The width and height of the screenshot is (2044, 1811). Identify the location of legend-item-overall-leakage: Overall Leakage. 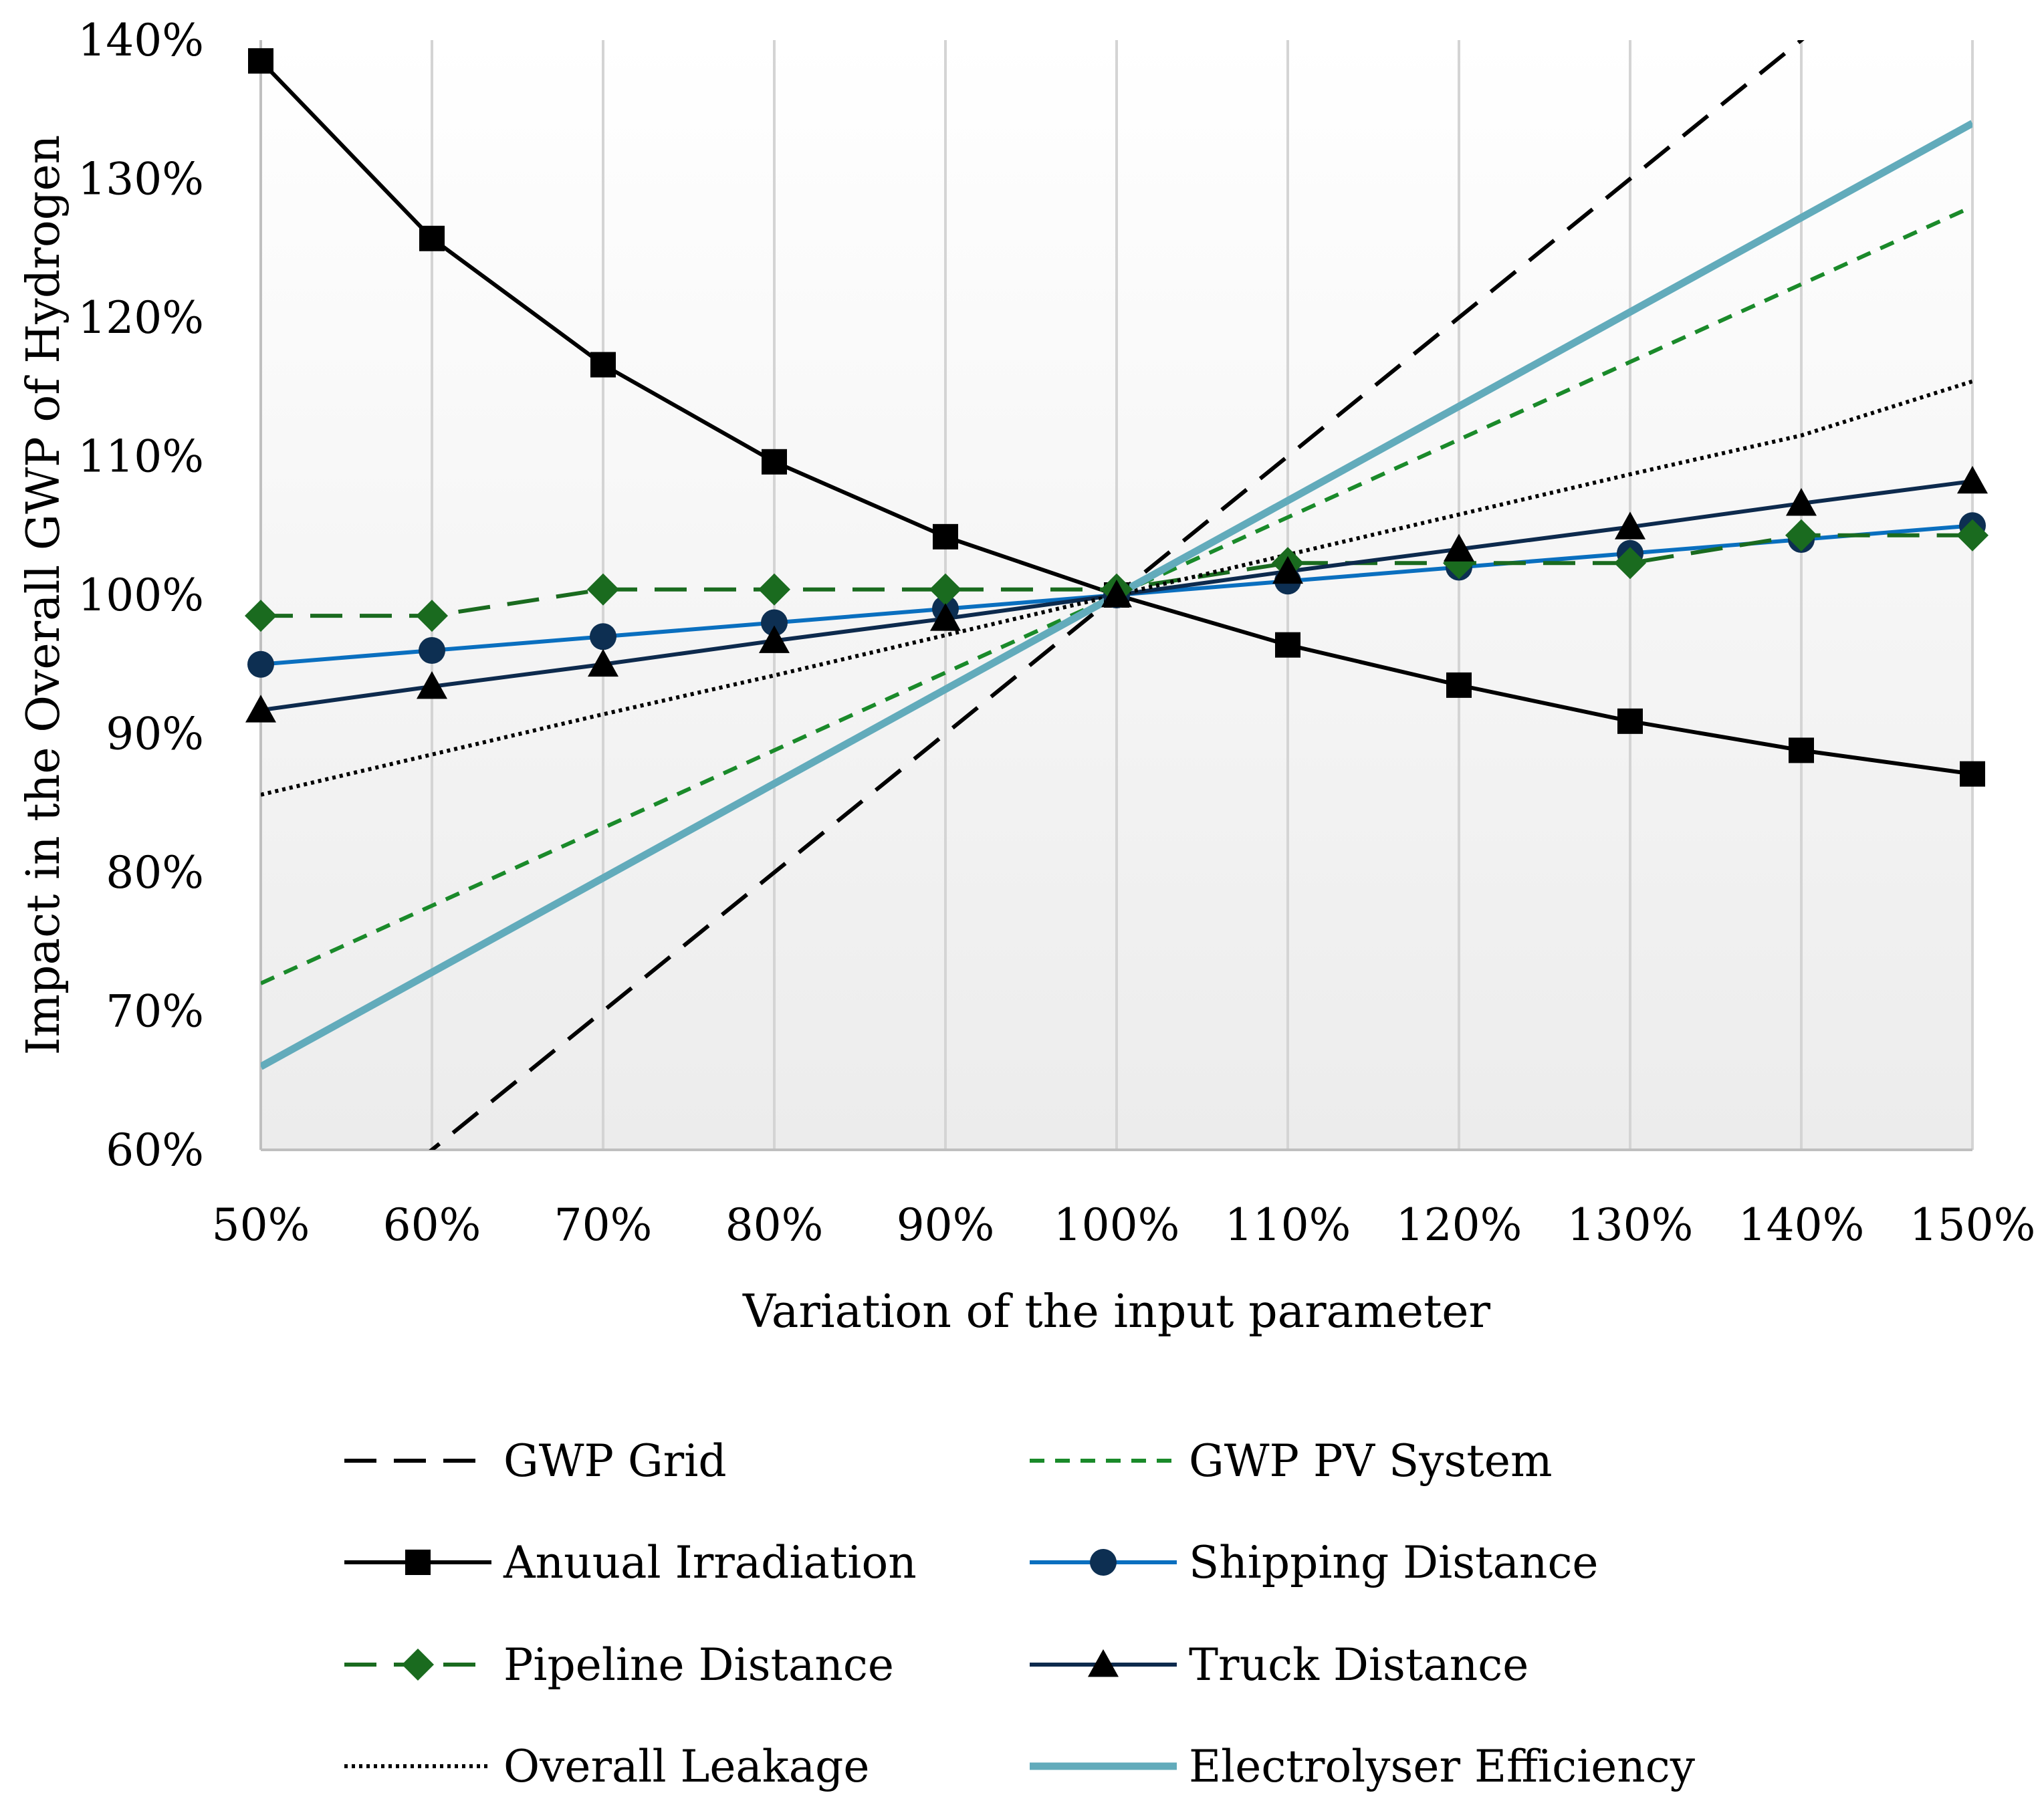
(606, 1766).